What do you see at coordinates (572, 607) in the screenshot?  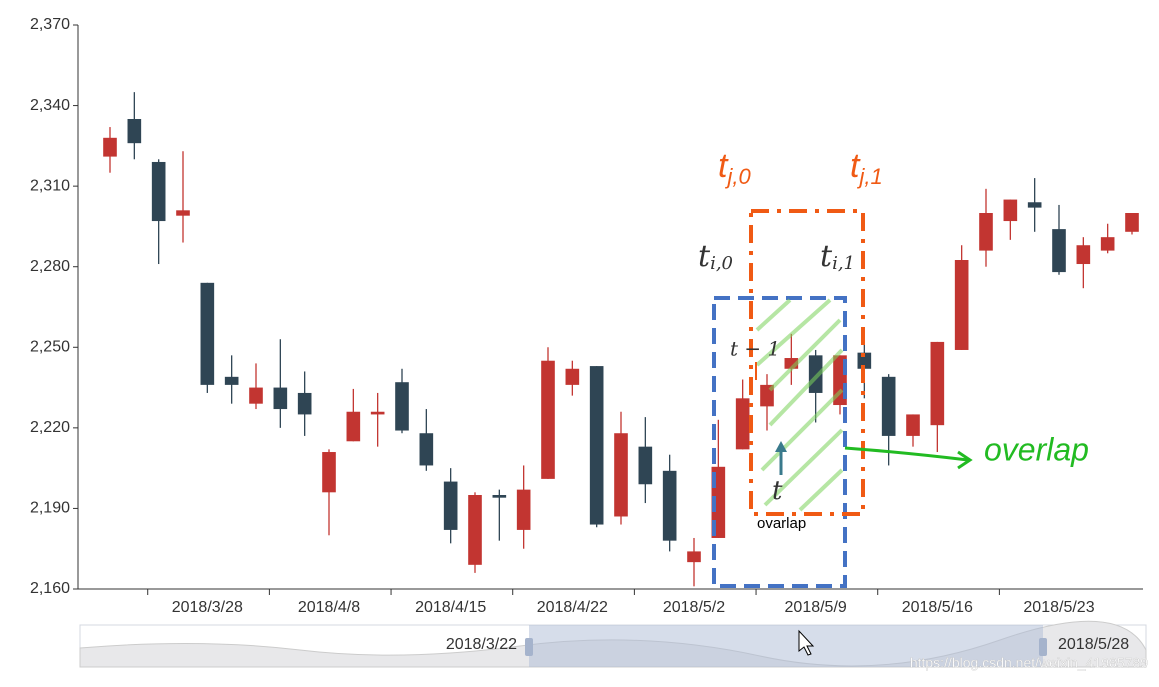 I see `x-tick-label: 2018/4/22` at bounding box center [572, 607].